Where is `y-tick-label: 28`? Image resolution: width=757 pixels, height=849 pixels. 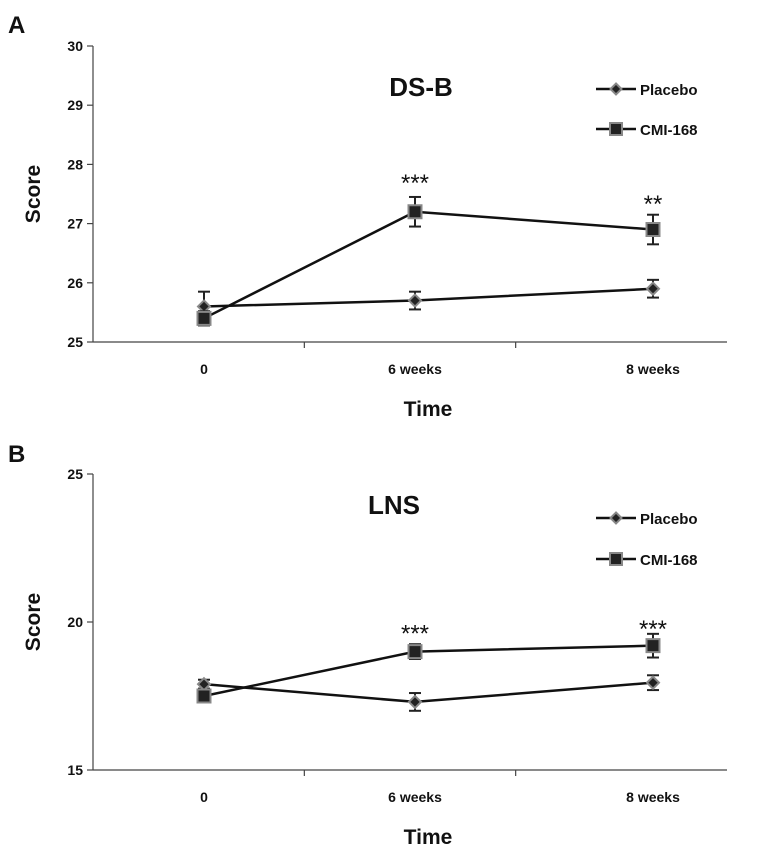 y-tick-label: 28 is located at coordinates (75, 164).